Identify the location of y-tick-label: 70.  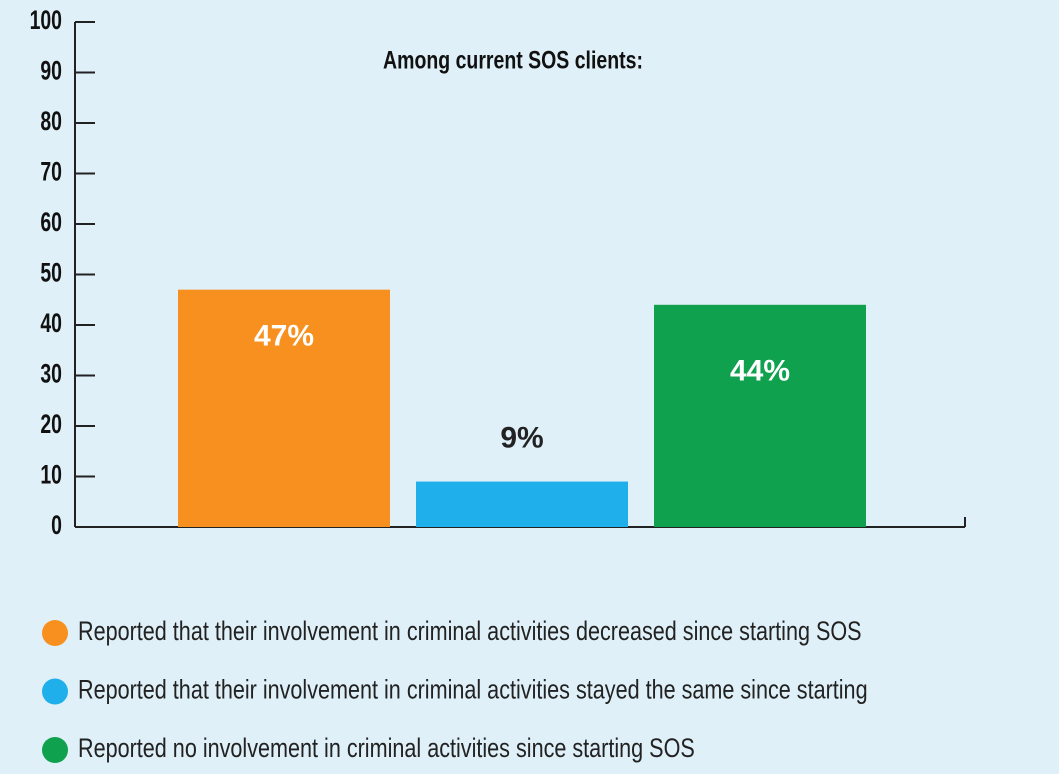
(51, 172).